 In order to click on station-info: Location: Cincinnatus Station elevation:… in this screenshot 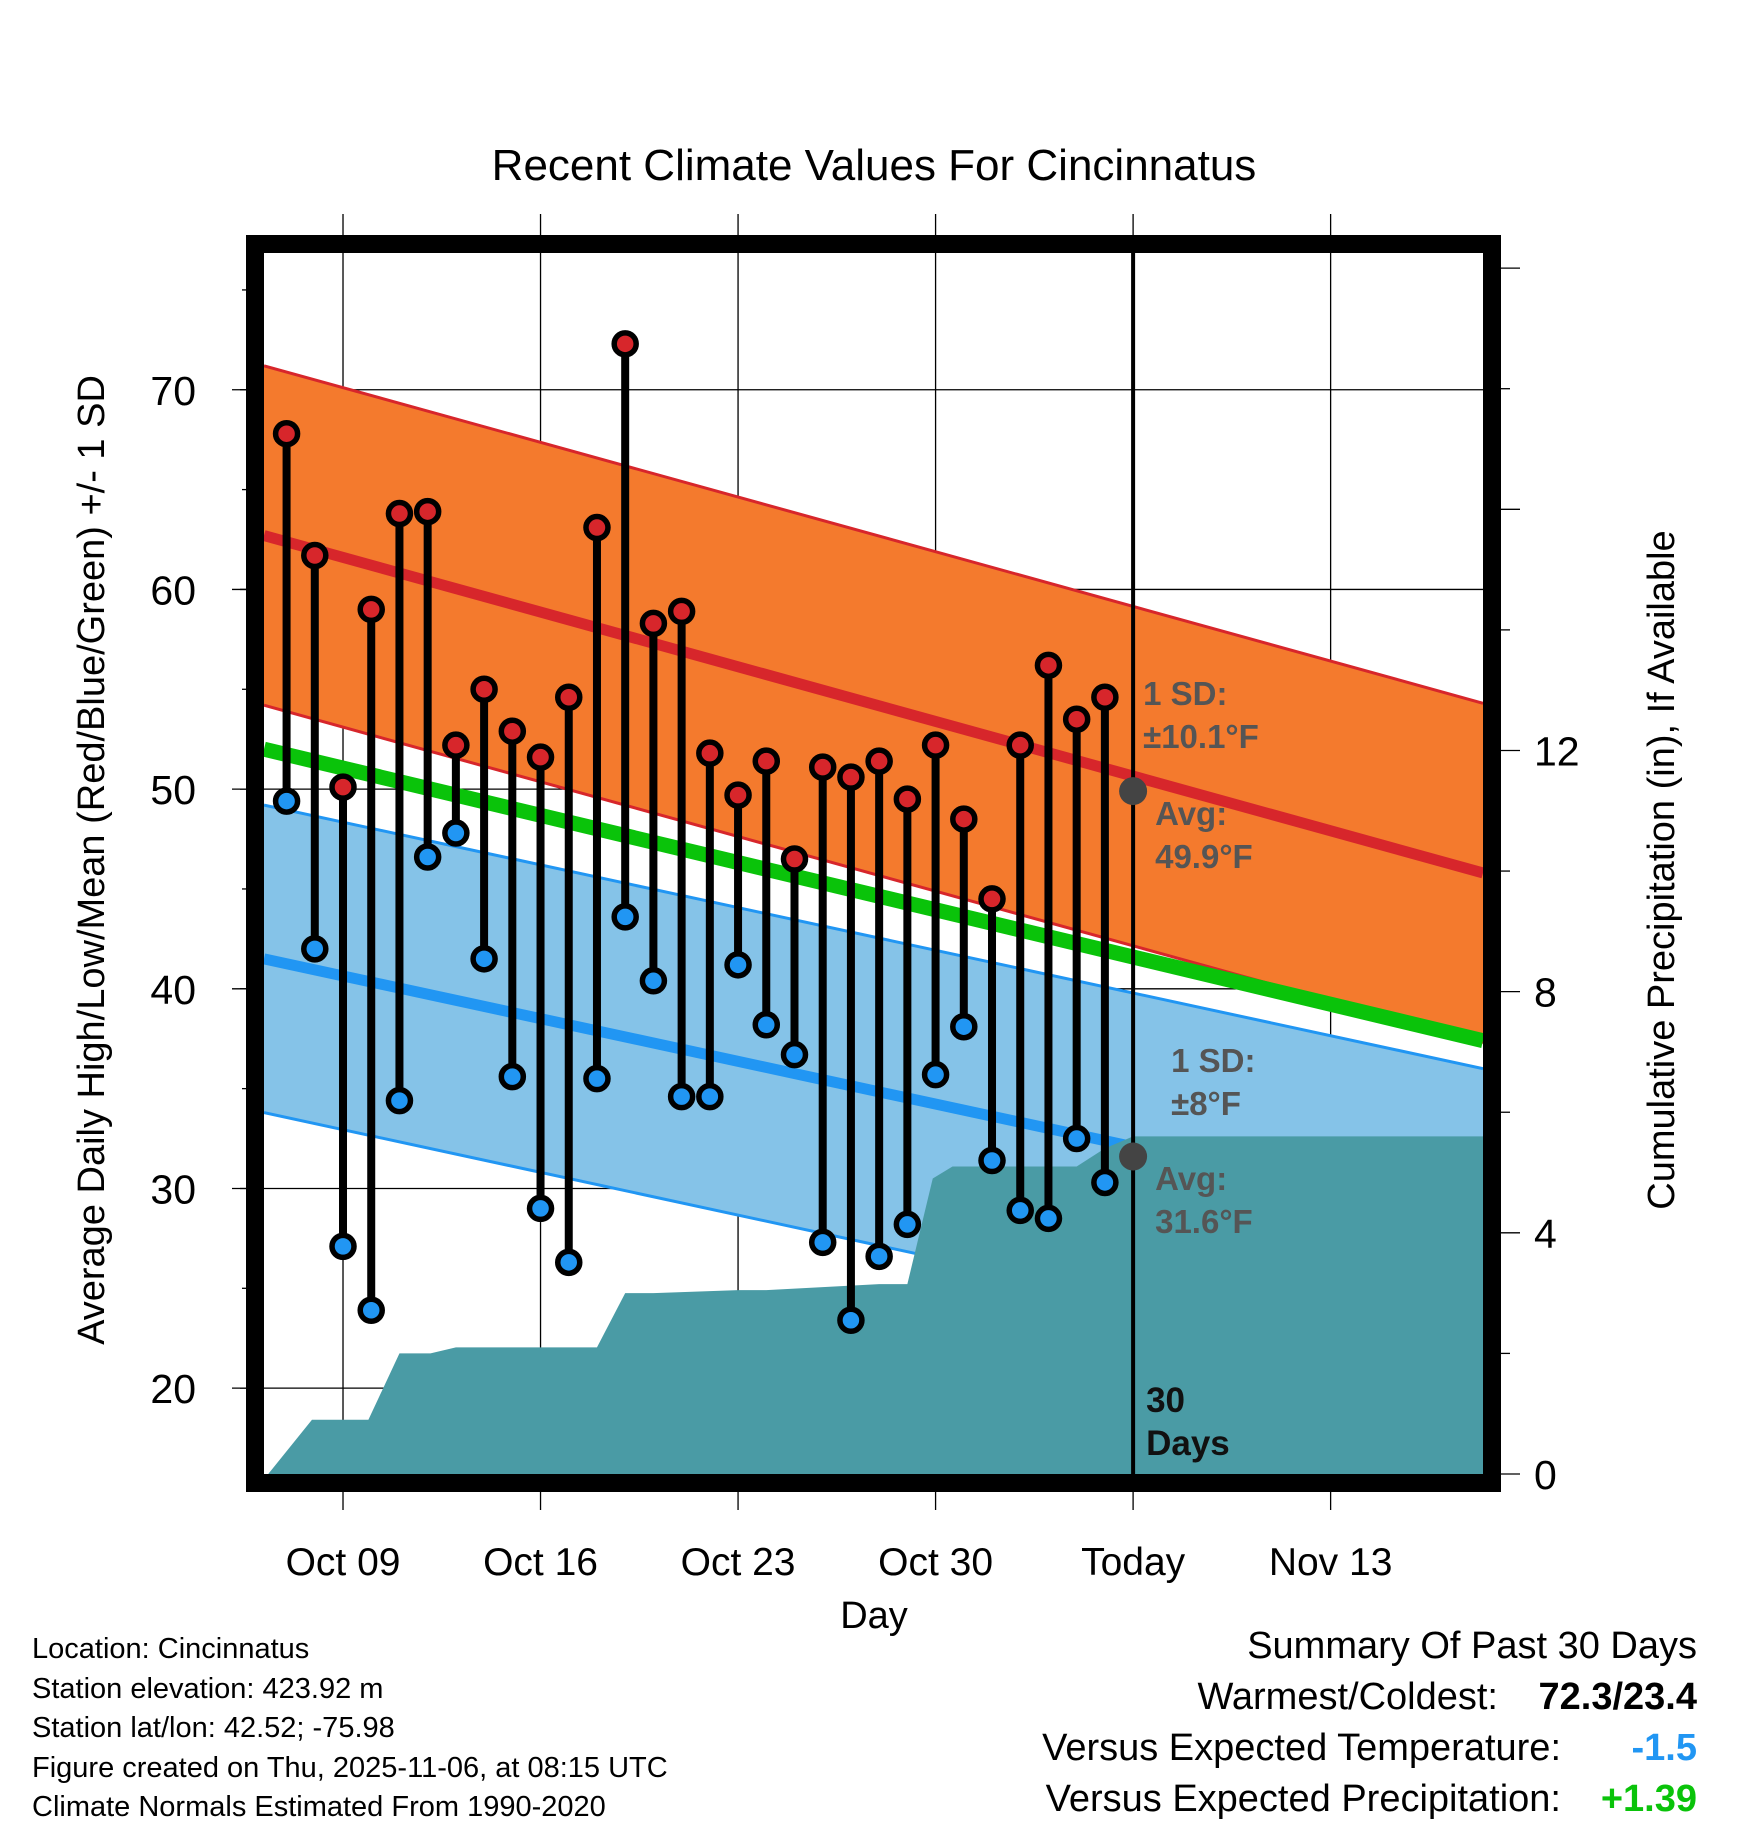, I will do `click(350, 1729)`.